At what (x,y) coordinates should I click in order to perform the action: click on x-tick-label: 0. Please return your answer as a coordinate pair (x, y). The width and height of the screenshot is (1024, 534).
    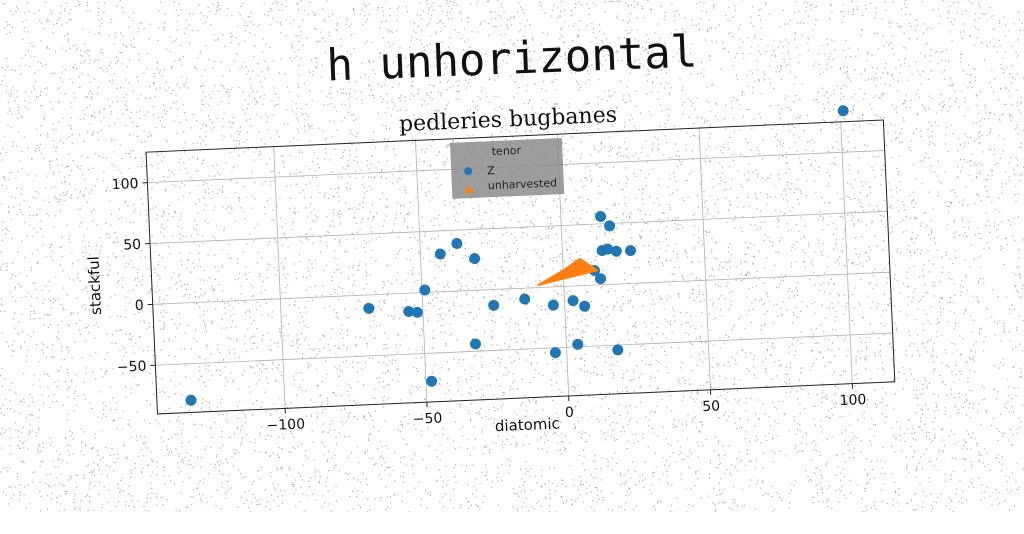
    Looking at the image, I should click on (570, 413).